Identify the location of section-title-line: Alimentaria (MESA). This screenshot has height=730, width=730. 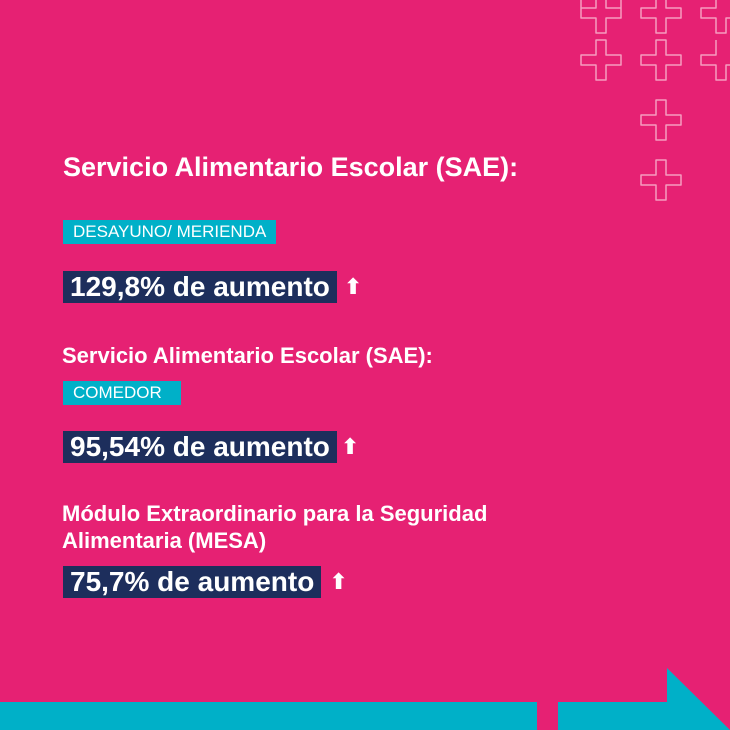
(164, 540).